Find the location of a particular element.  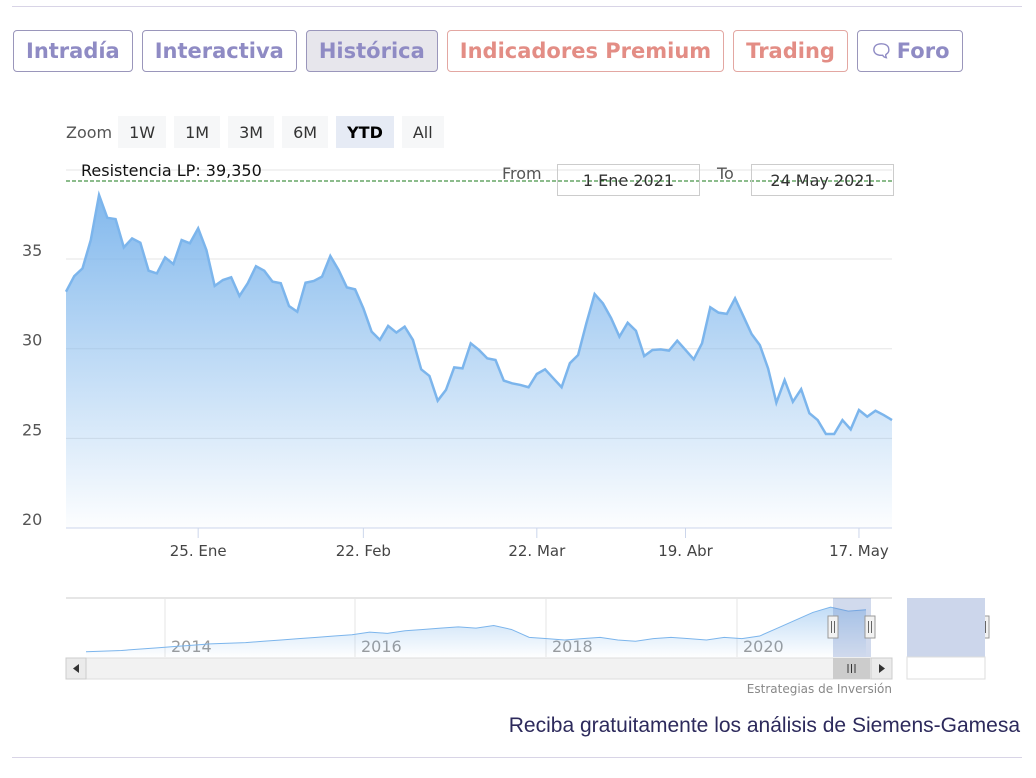

zoom-button-ytd: YTD is located at coordinates (365, 132).